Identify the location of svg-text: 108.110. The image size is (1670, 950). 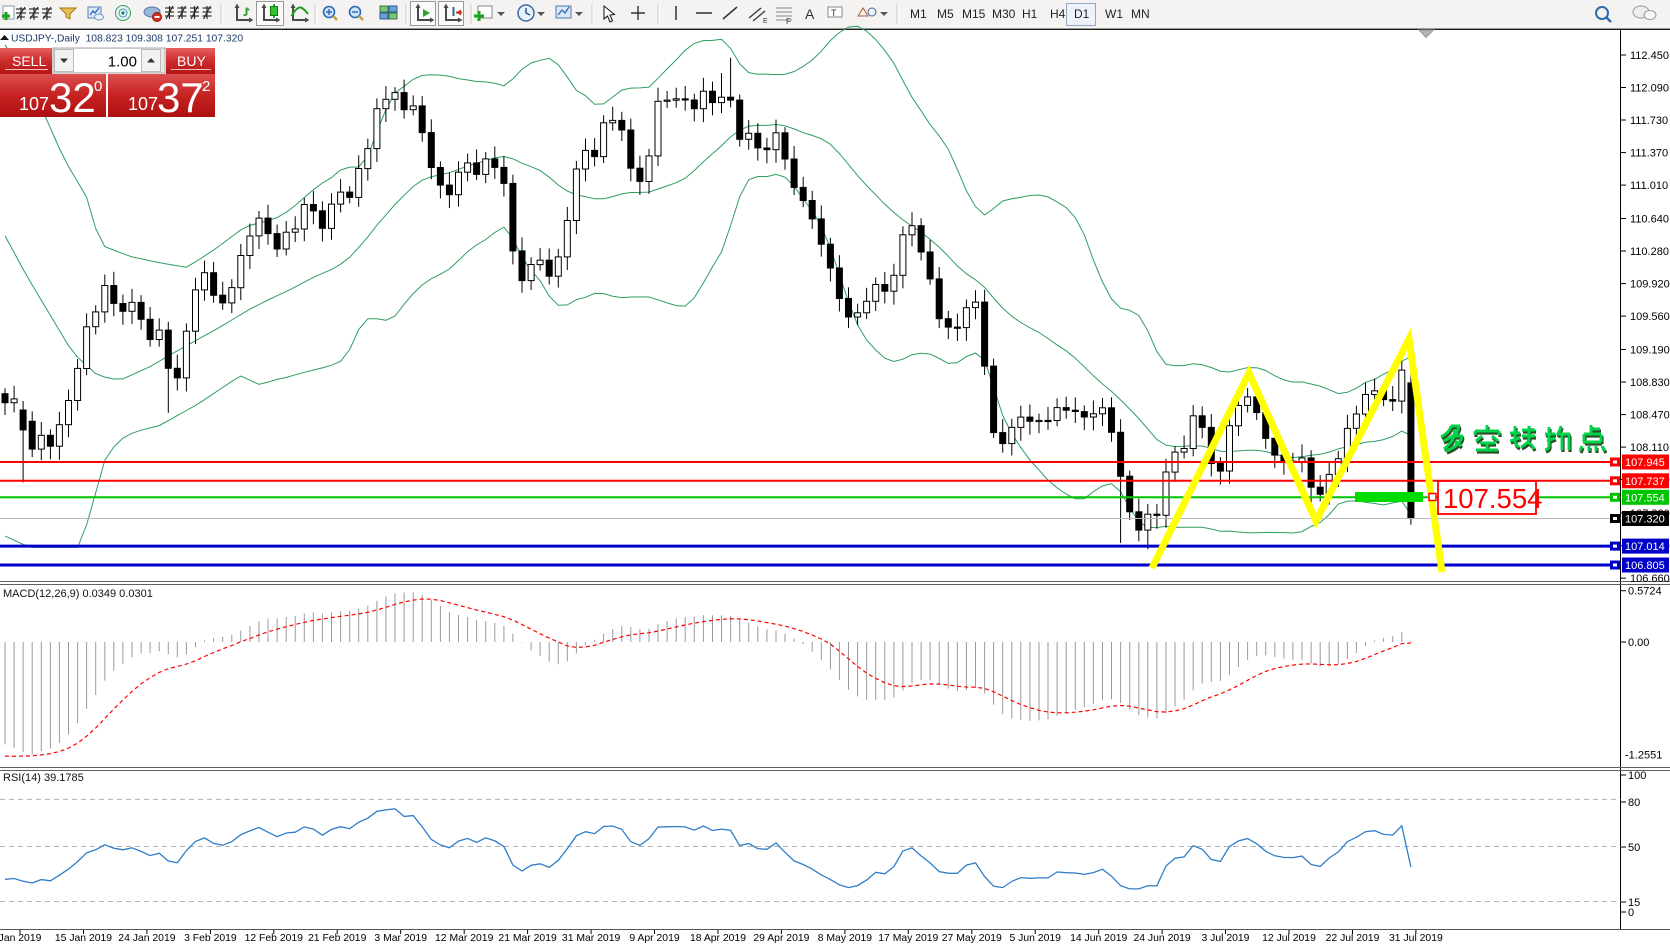
(1649, 448).